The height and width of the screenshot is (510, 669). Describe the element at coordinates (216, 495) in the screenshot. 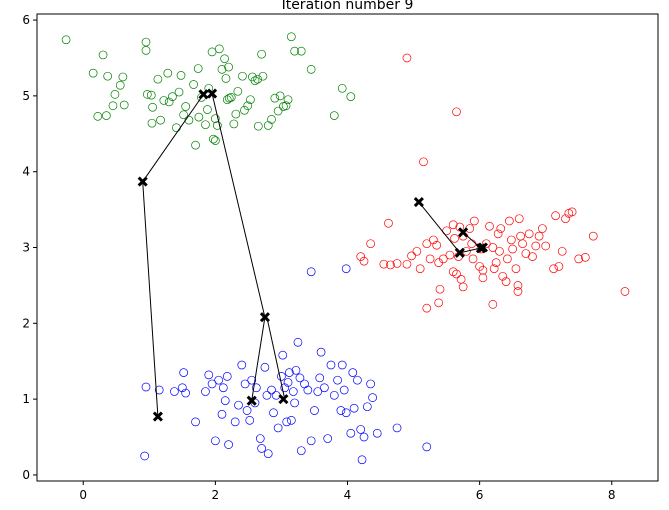

I see `x-tick-label: 2` at that location.